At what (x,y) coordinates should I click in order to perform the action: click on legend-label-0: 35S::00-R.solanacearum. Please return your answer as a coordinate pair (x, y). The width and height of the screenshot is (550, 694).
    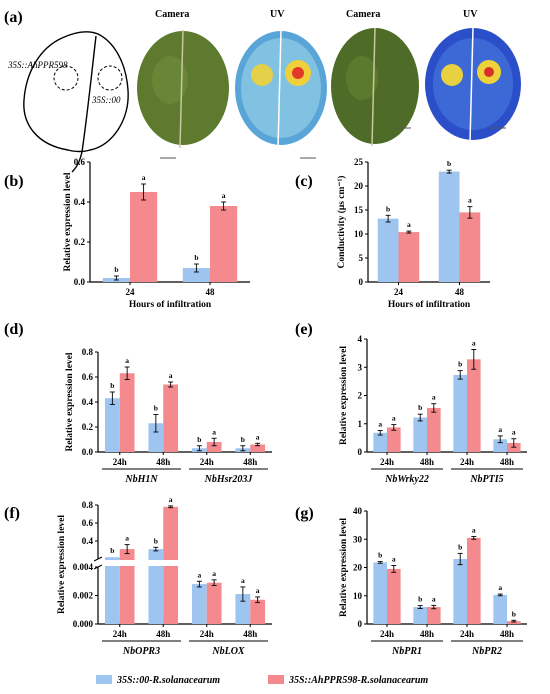
    Looking at the image, I should click on (168, 680).